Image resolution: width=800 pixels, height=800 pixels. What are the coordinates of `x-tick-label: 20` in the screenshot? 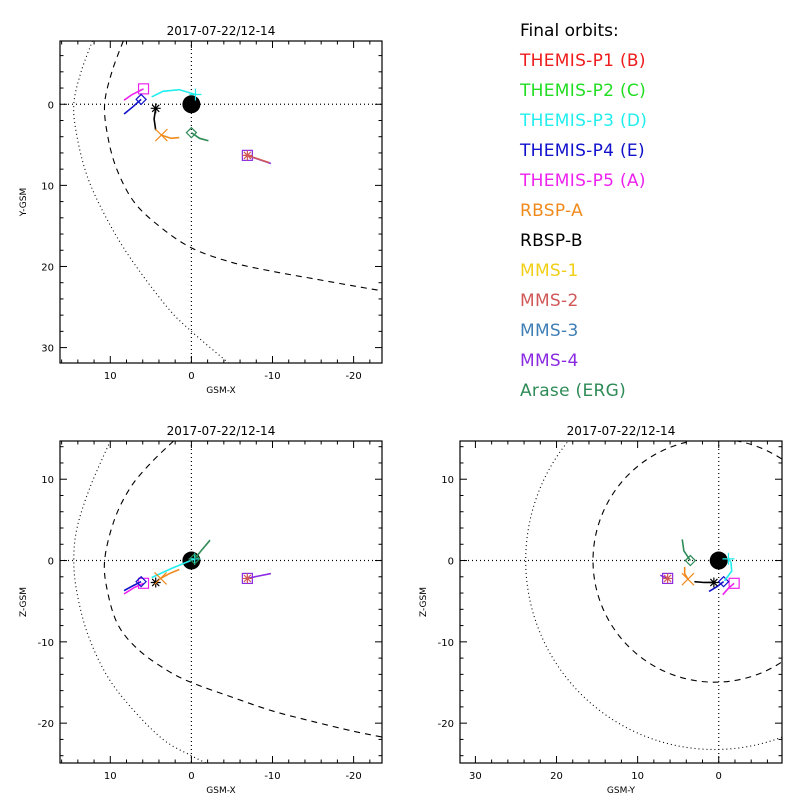 It's located at (556, 776).